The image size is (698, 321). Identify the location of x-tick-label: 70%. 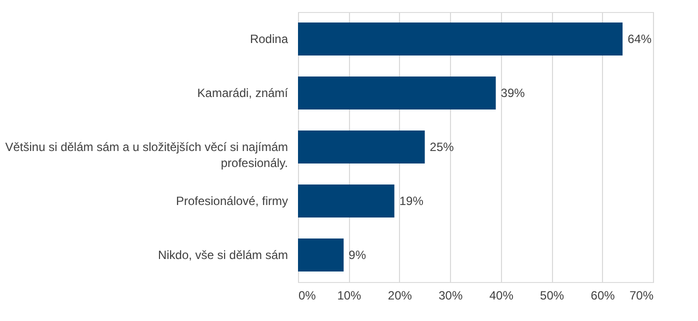
(641, 295).